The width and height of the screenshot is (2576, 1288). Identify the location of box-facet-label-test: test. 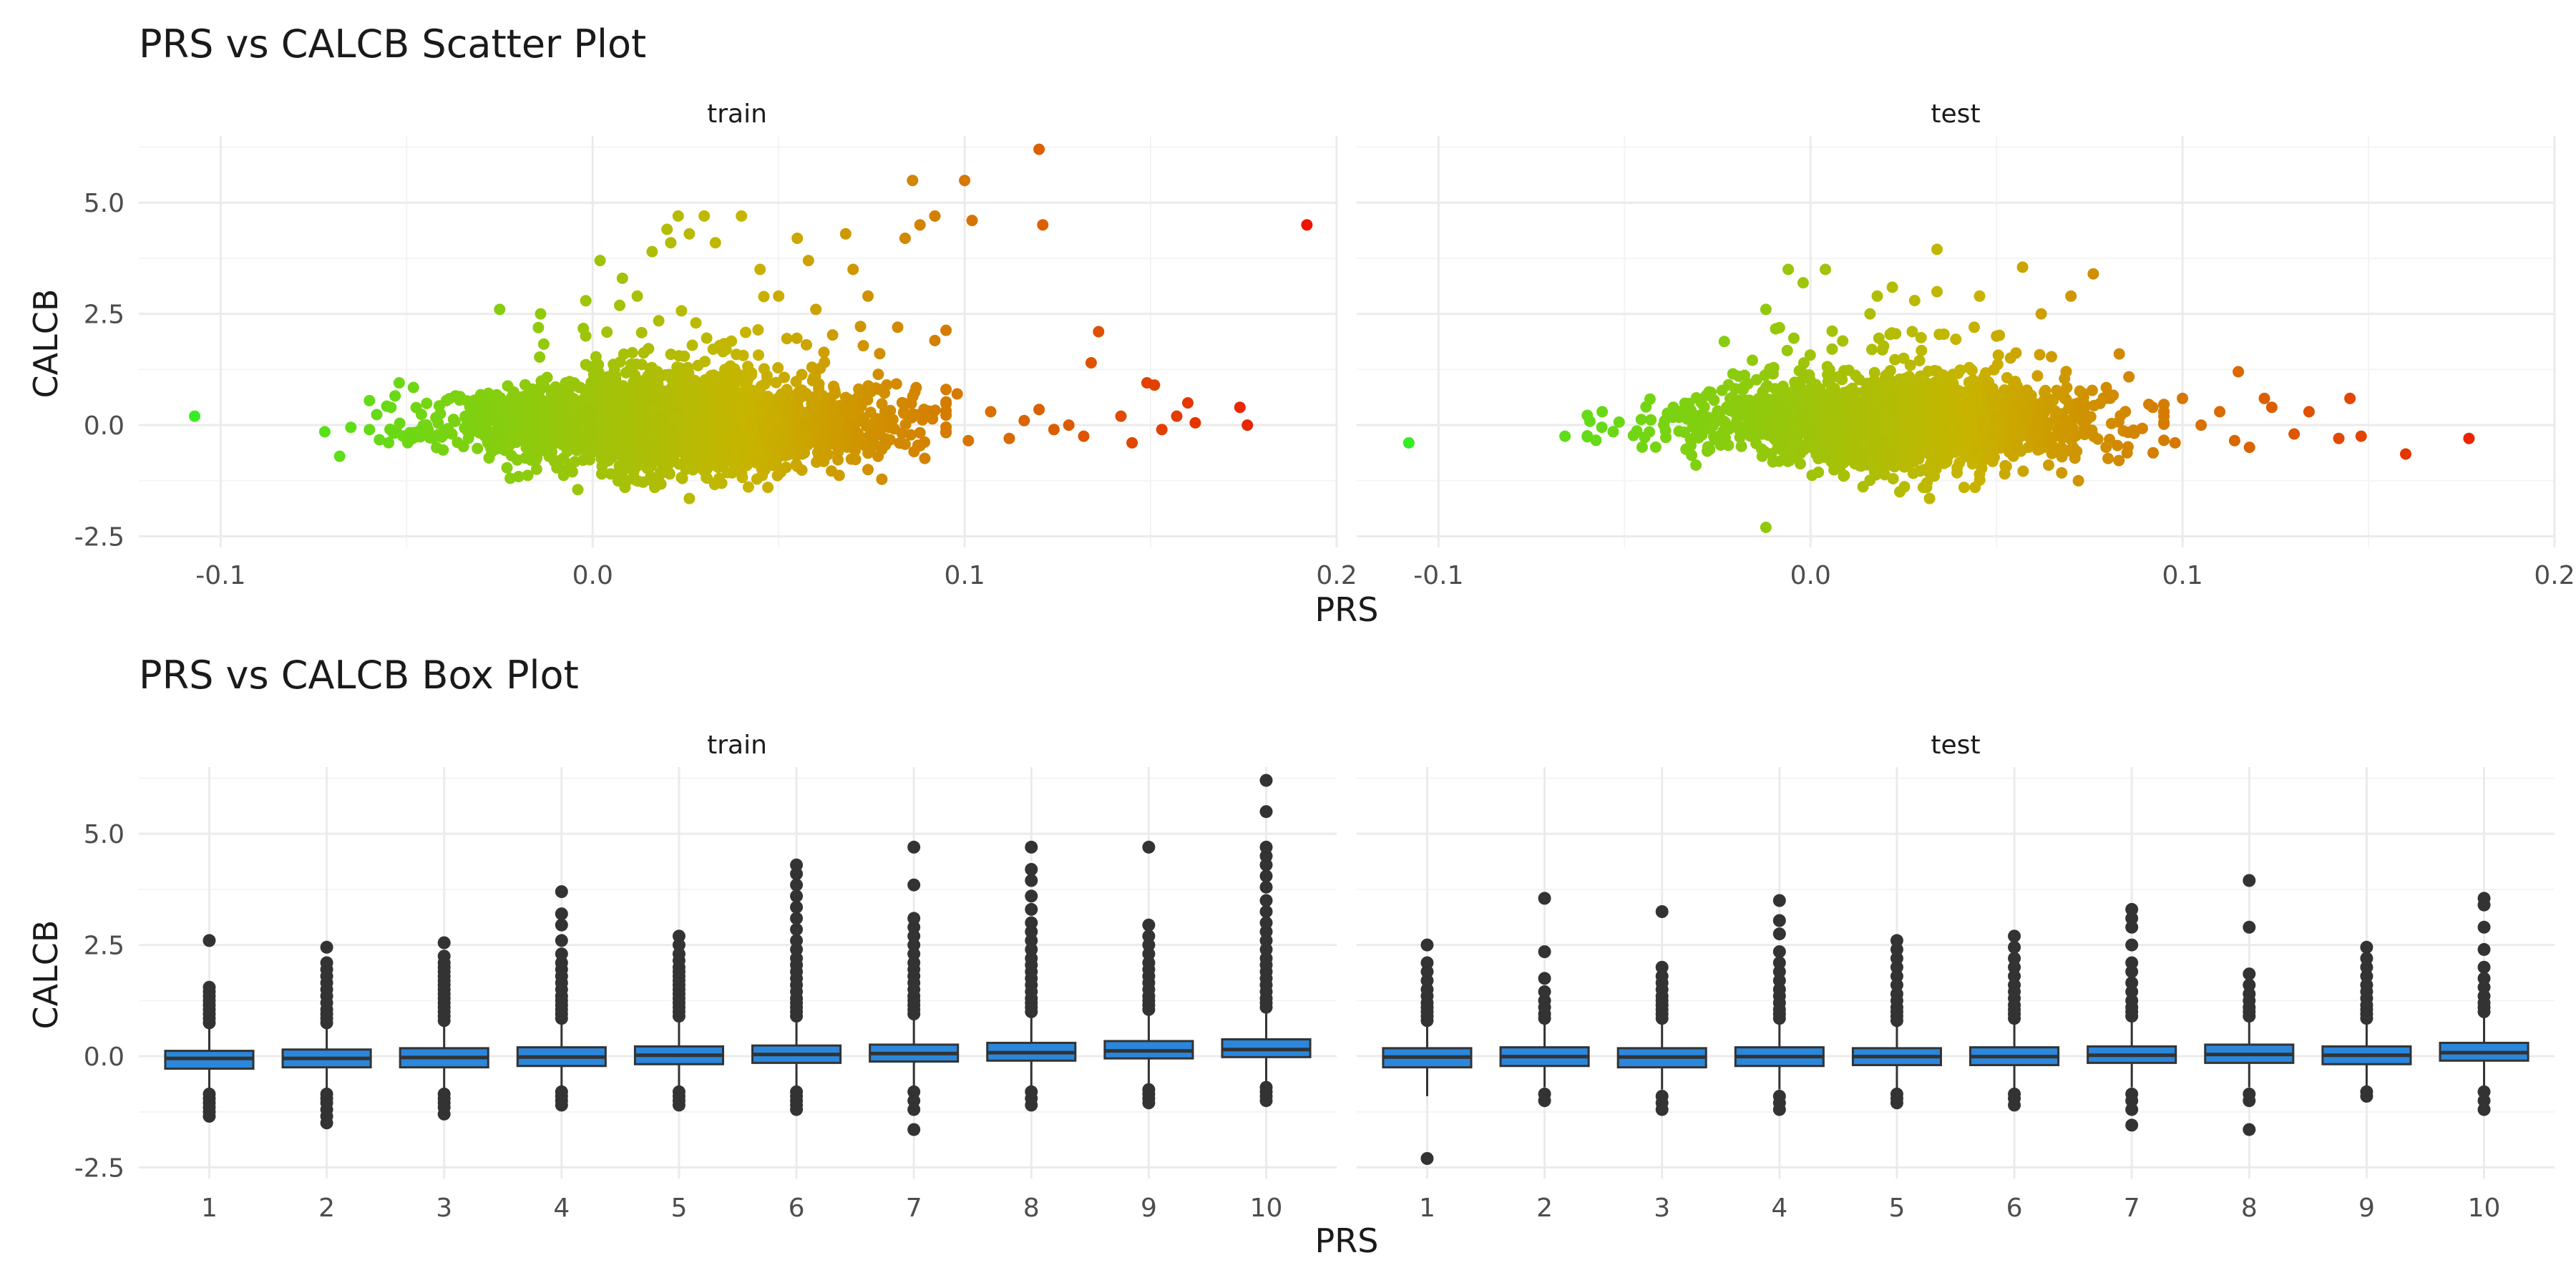
(1955, 745).